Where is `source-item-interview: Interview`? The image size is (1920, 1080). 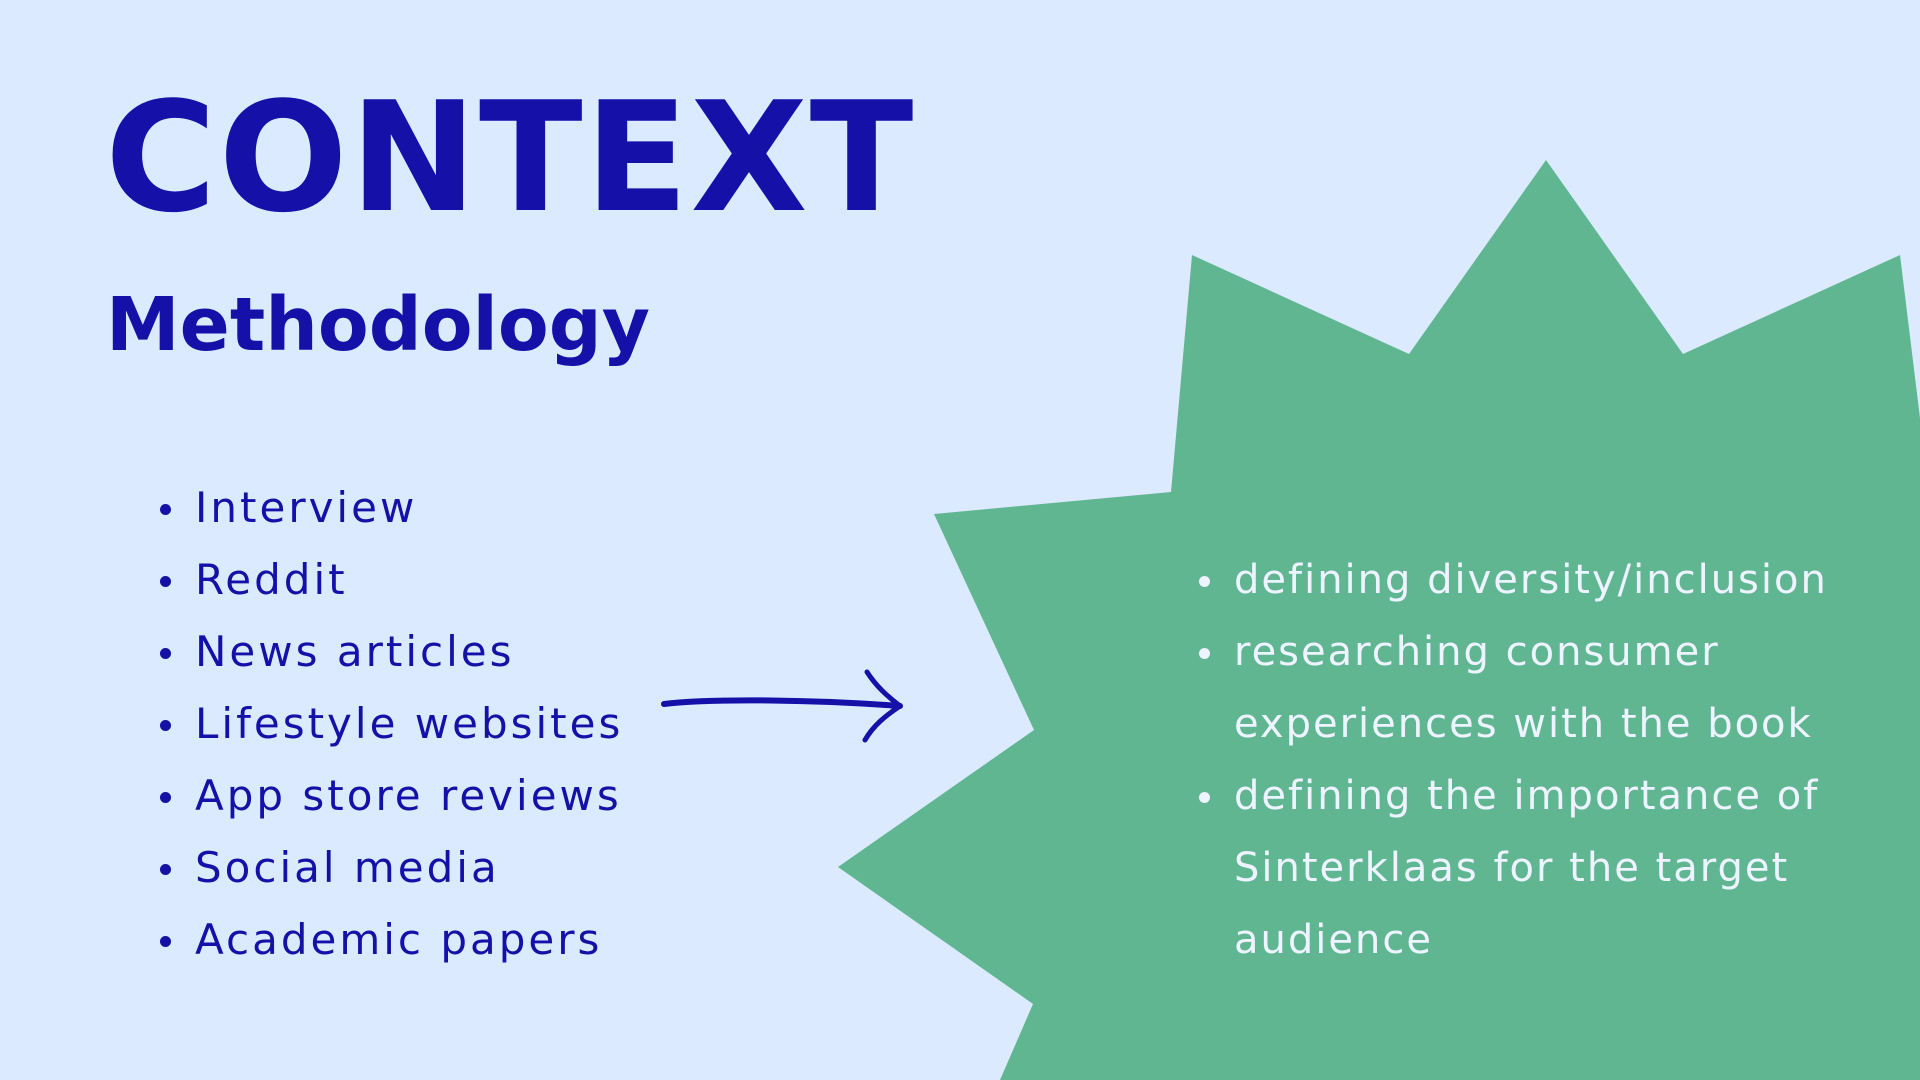 source-item-interview: Interview is located at coordinates (391, 508).